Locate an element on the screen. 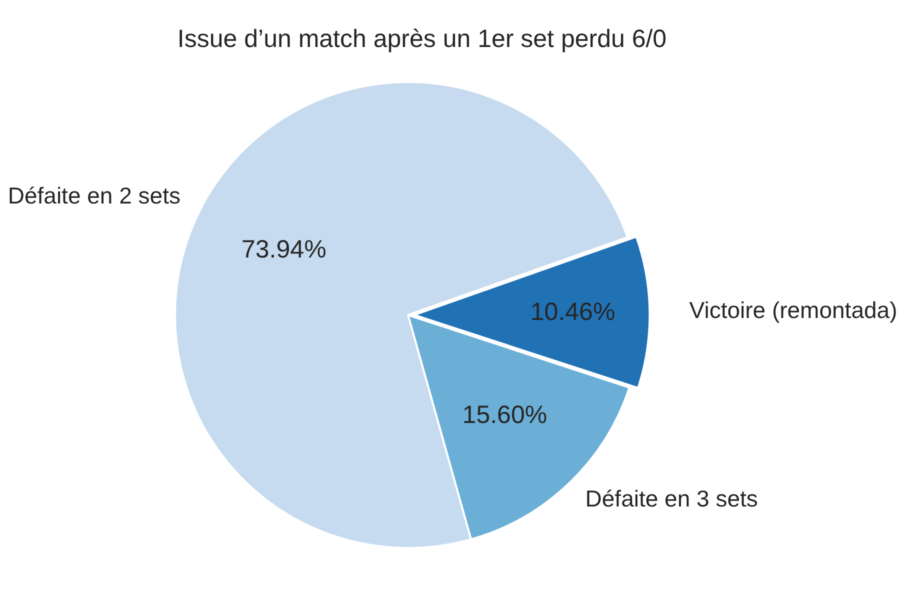 This screenshot has height=600, width=900. slice-label: Victoire (remontada) is located at coordinates (793, 310).